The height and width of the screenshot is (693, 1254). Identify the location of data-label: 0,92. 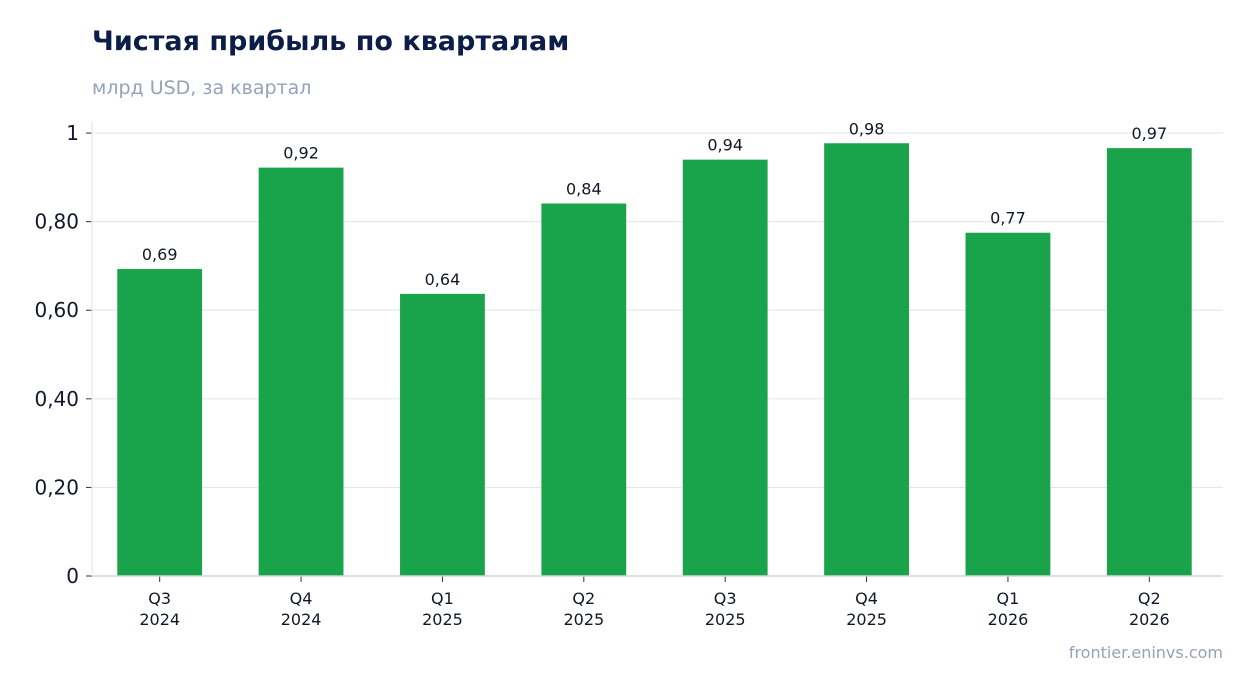
(301, 153).